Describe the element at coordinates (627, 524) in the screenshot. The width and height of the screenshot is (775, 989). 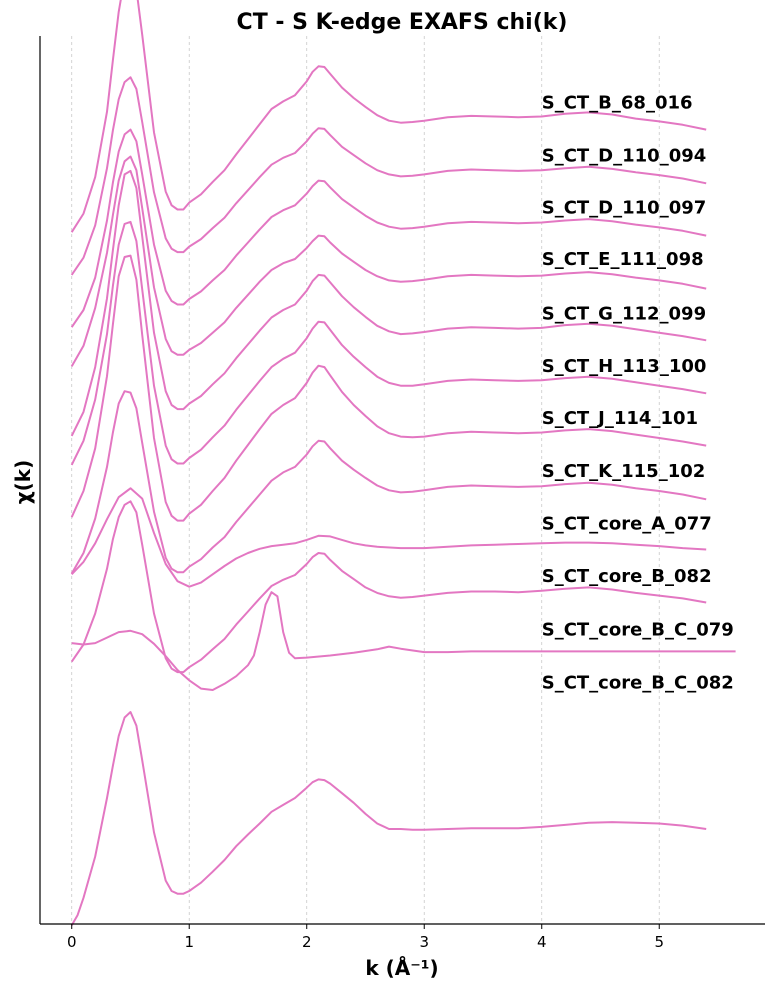
I see `series-label-8: S_CT_core_A_077` at that location.